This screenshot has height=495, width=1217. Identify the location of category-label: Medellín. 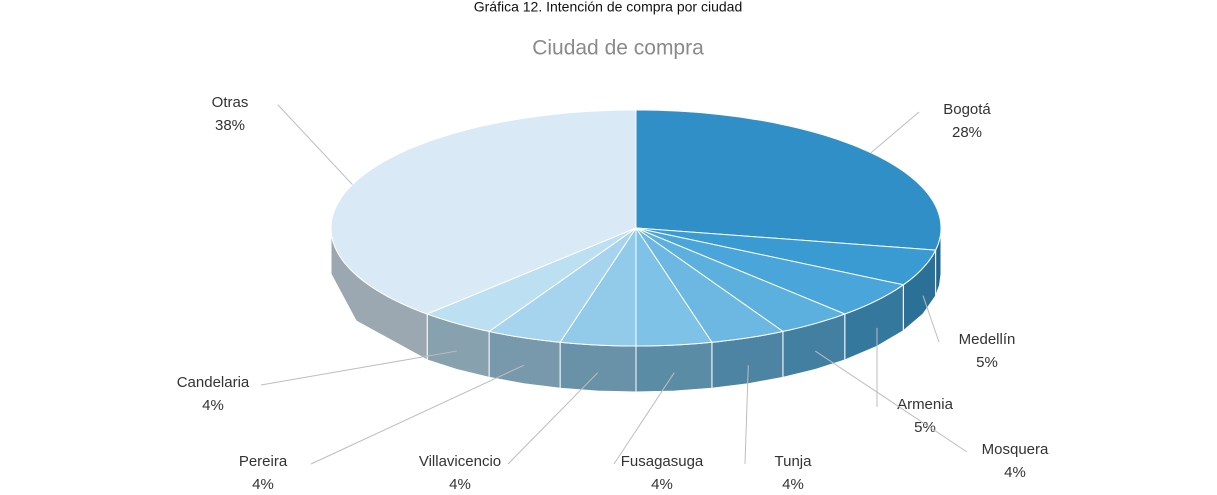
(987, 339).